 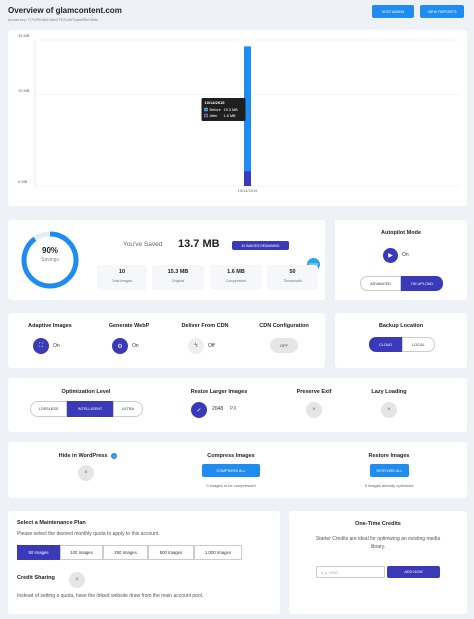 I want to click on resize-title: Resize Larger Images, so click(x=219, y=392).